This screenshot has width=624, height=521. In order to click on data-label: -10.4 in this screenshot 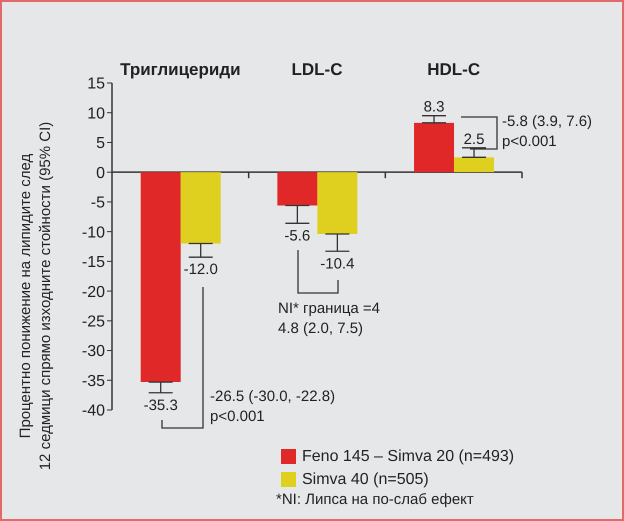, I will do `click(337, 263)`.